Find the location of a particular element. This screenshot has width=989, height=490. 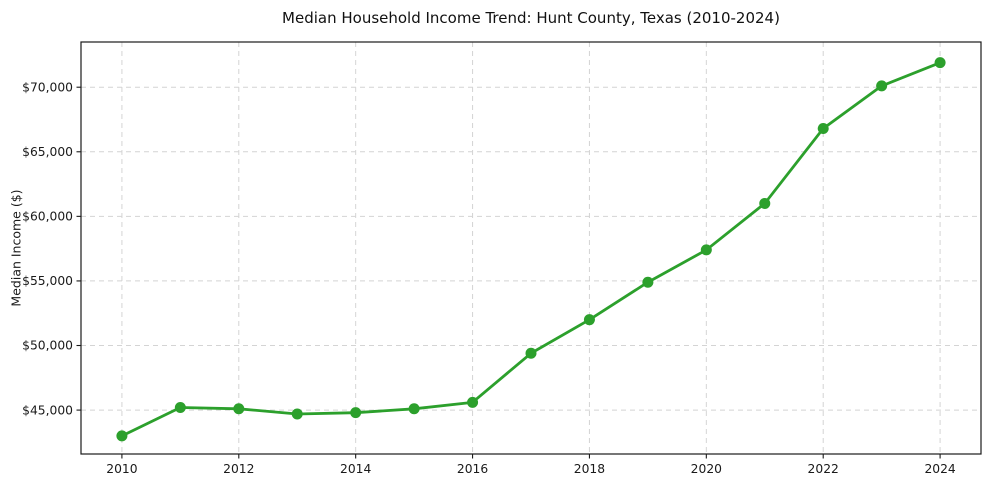

x-tick-label: 2022 is located at coordinates (823, 469).